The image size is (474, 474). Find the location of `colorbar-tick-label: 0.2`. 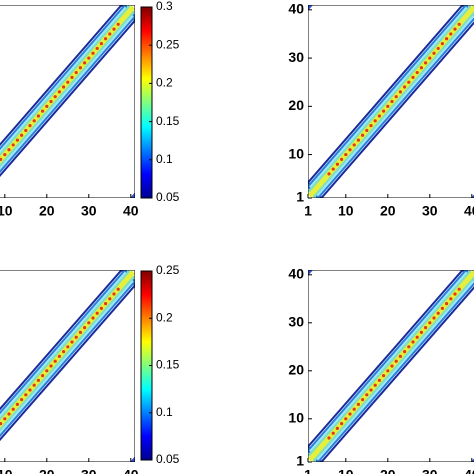

colorbar-tick-label: 0.2 is located at coordinates (164, 83).